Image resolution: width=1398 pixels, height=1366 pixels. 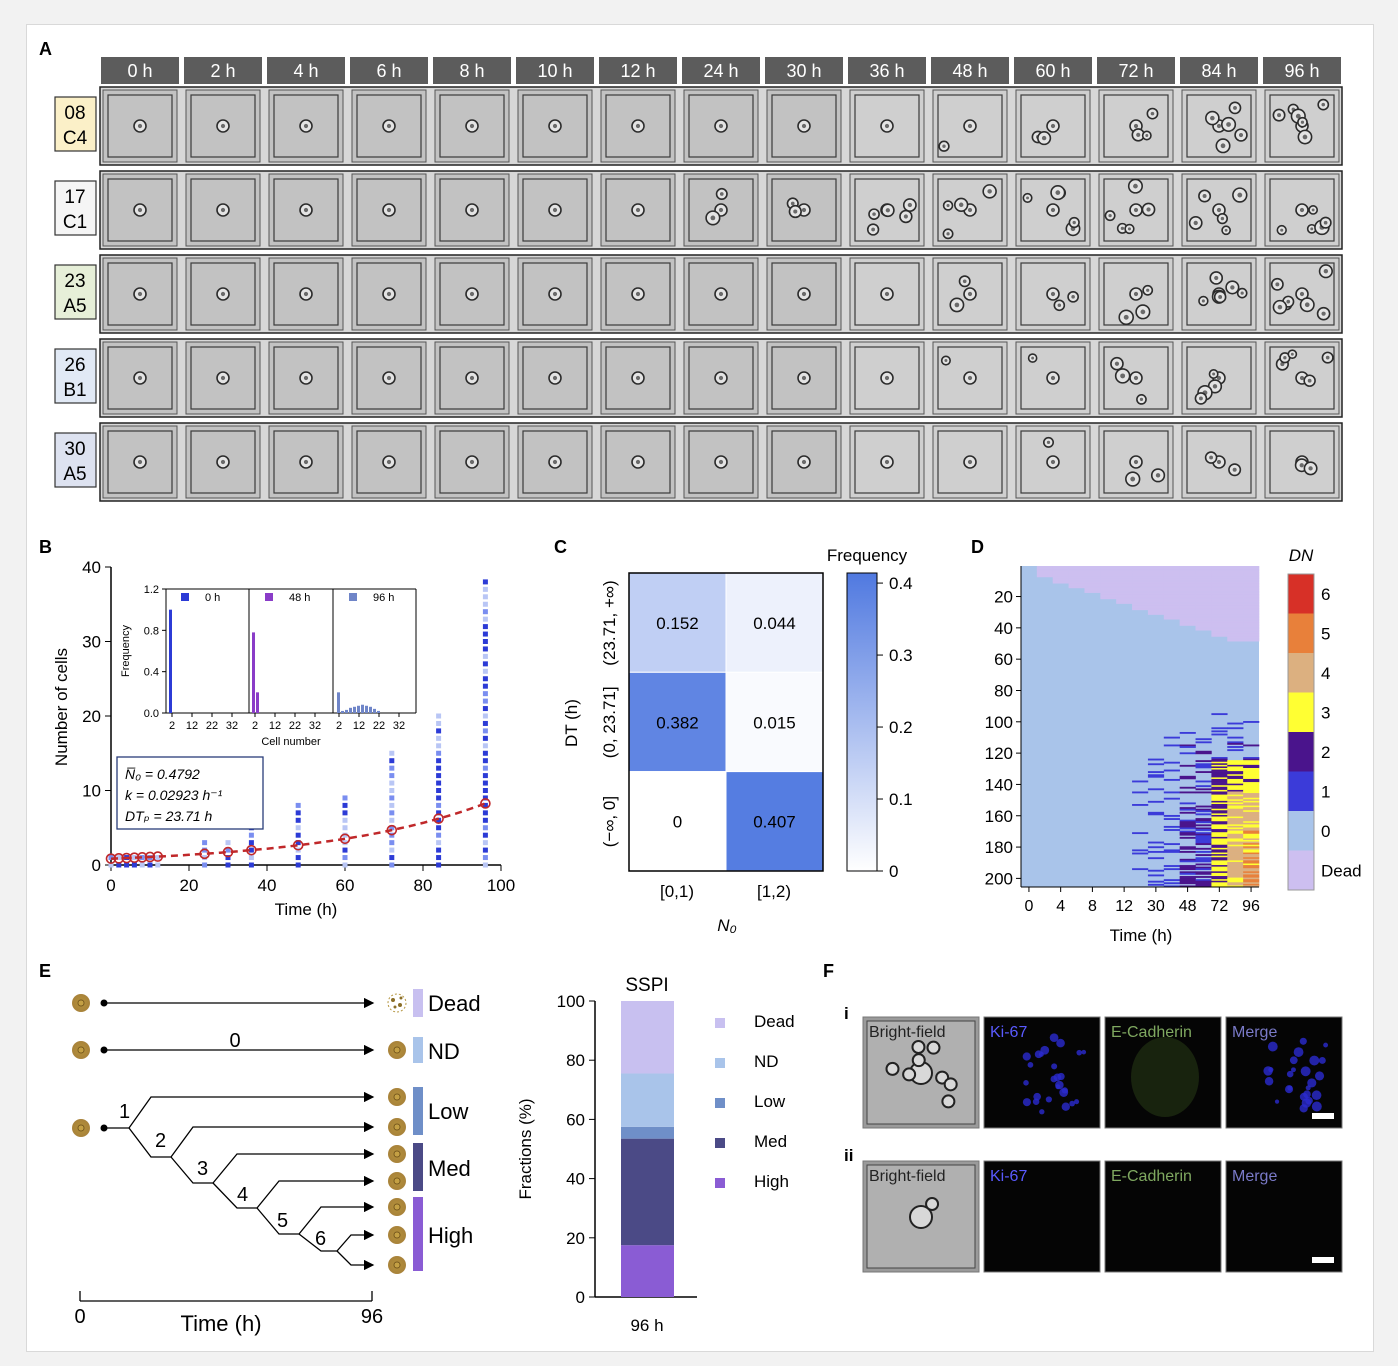 What do you see at coordinates (999, 722) in the screenshot?
I see `y-tick-label: 100` at bounding box center [999, 722].